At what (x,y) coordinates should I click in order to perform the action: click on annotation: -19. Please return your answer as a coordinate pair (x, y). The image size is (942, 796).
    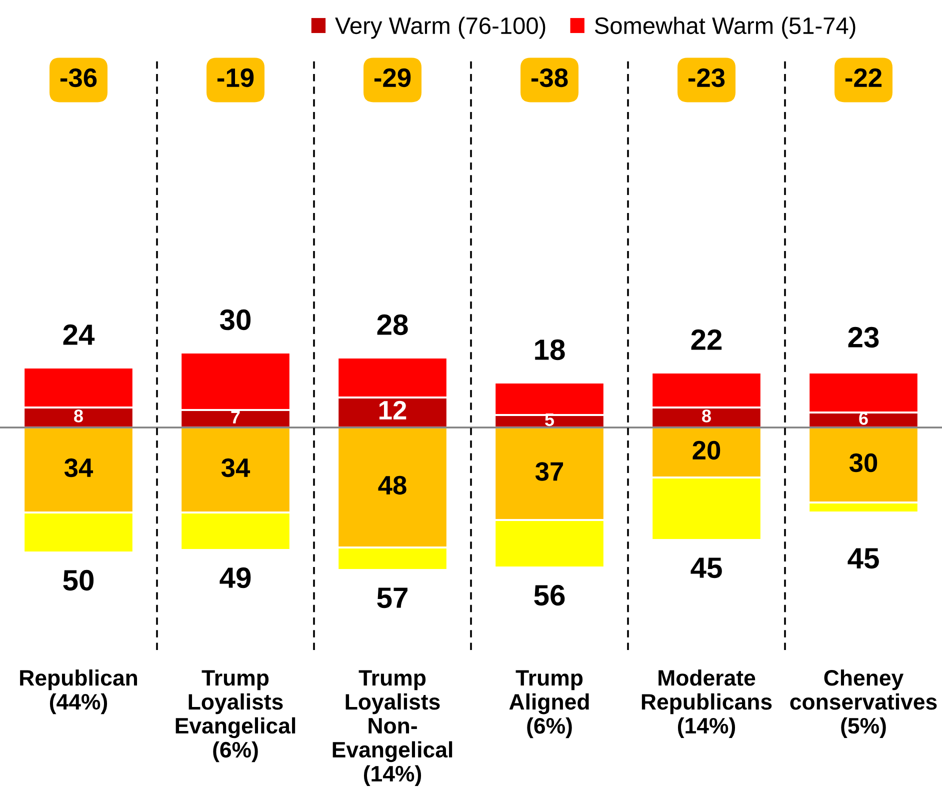
    Looking at the image, I should click on (235, 78).